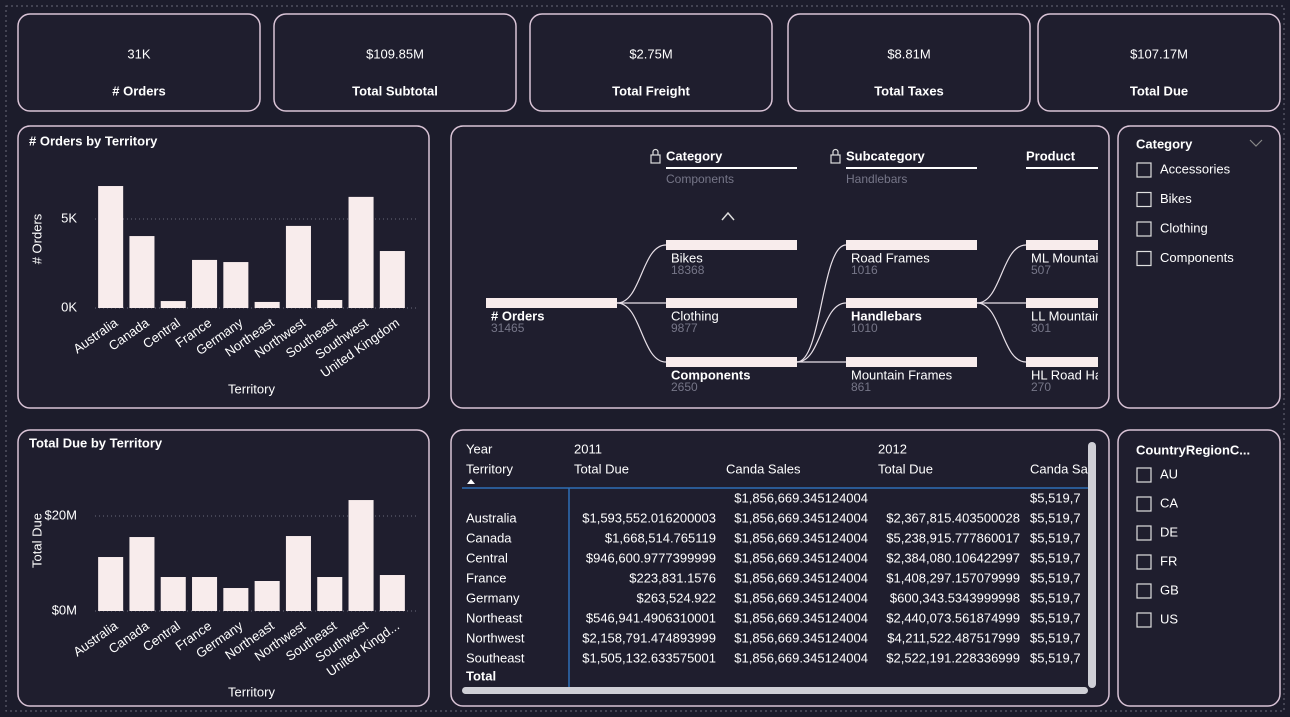  Describe the element at coordinates (1169, 589) in the screenshot. I see `slicer-item: GB` at that location.